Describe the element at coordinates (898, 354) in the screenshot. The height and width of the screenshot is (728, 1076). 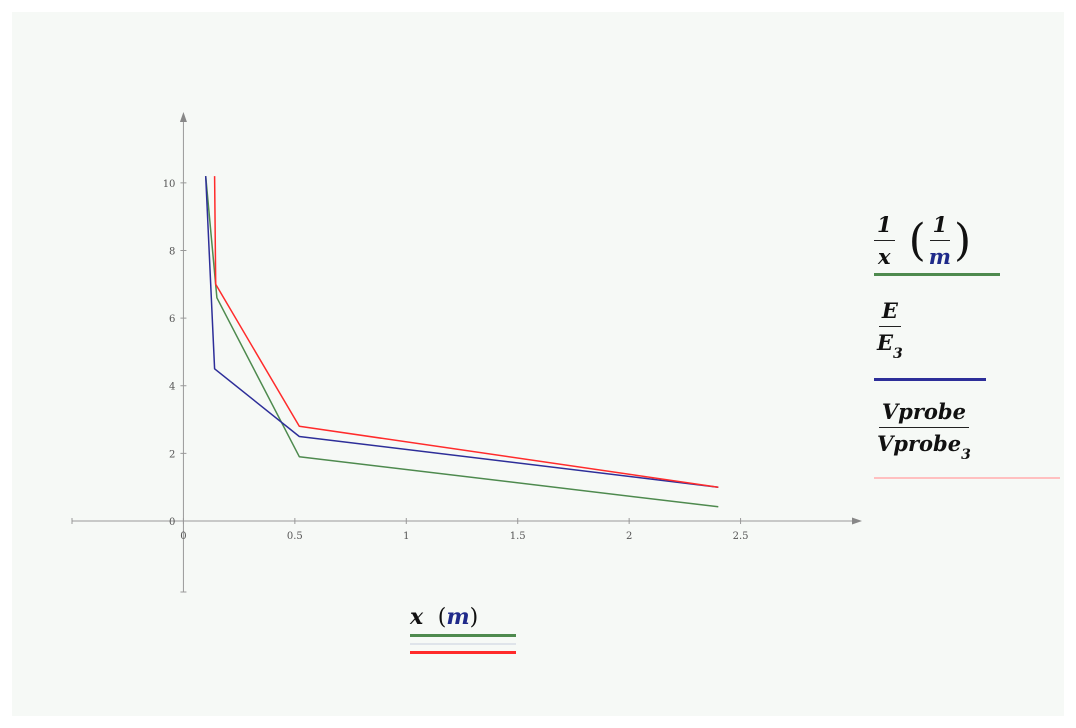
I see `legend-2-subscript: 3` at that location.